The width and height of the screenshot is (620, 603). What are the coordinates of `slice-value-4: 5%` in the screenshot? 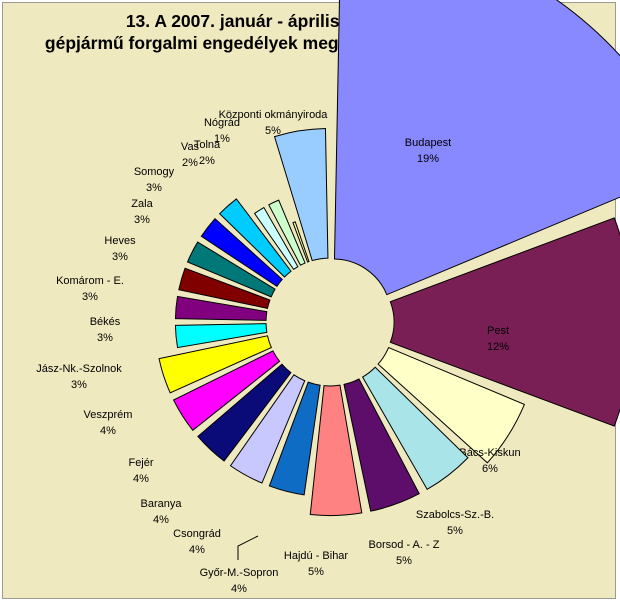 It's located at (455, 531).